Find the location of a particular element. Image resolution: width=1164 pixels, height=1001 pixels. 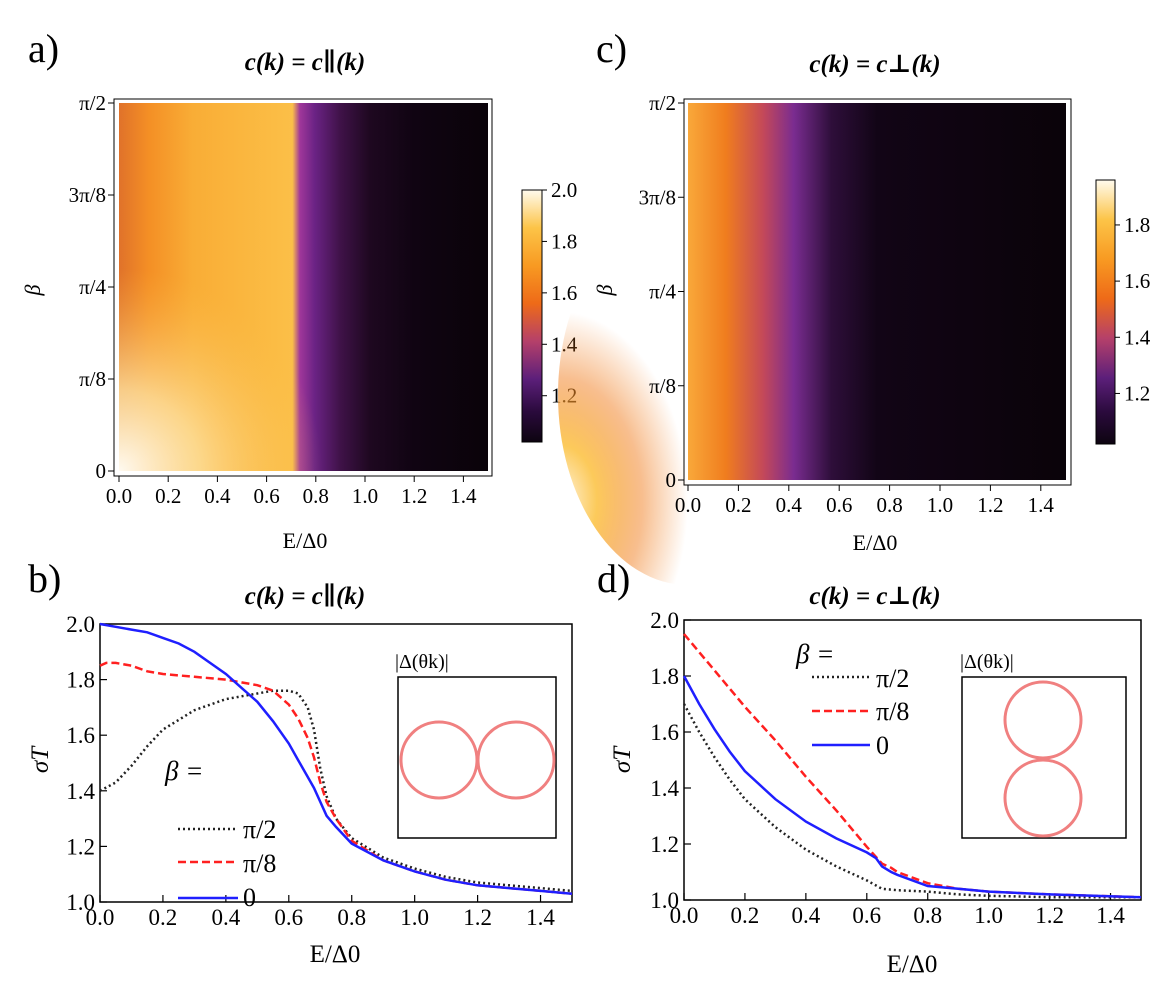

inset-d-top-lobe is located at coordinates (1043, 720).